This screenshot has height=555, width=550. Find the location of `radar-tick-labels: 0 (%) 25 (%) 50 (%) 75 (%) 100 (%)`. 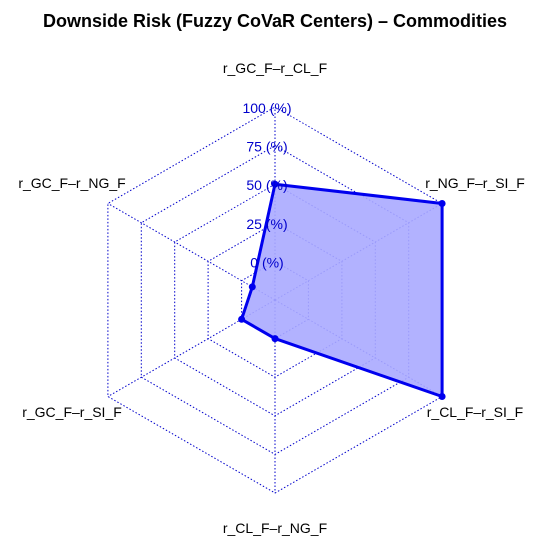

radar-tick-labels: 0 (%) 25 (%) 50 (%) 75 (%) 100 (%) is located at coordinates (266, 185).